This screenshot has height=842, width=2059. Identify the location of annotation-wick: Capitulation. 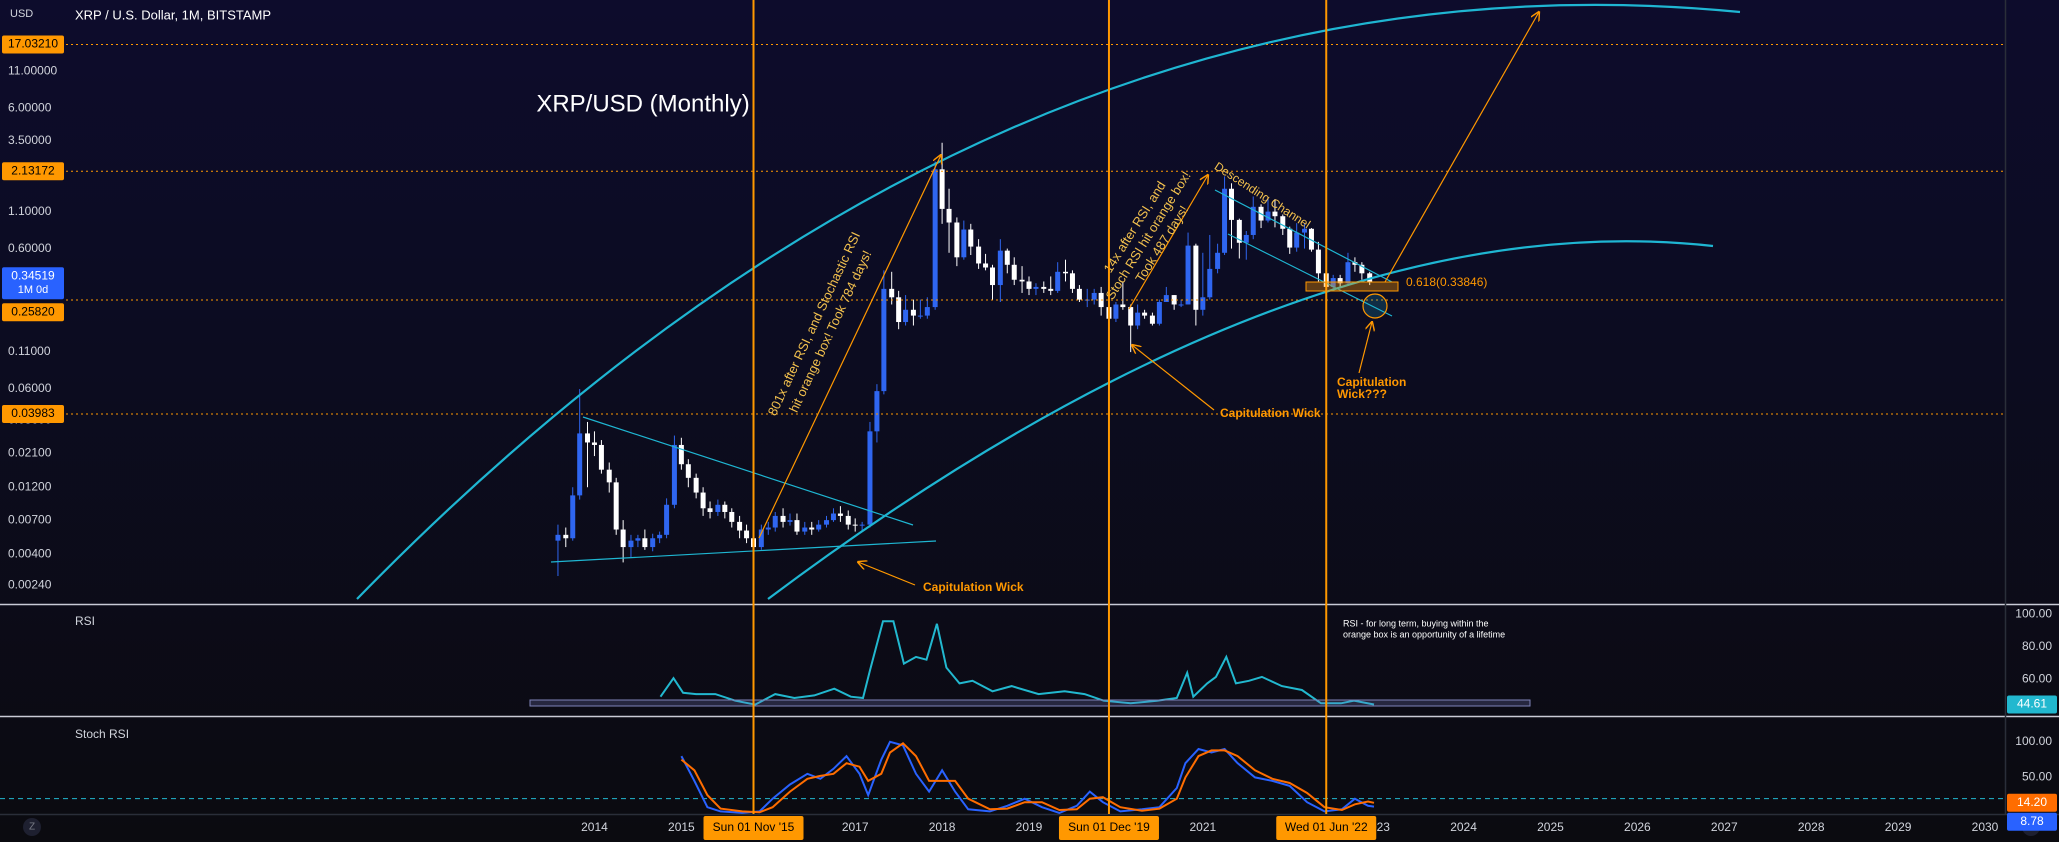
(1371, 382).